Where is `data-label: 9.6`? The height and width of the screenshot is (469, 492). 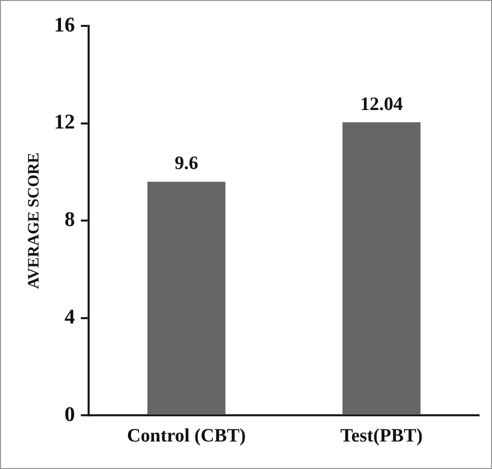 data-label: 9.6 is located at coordinates (186, 163).